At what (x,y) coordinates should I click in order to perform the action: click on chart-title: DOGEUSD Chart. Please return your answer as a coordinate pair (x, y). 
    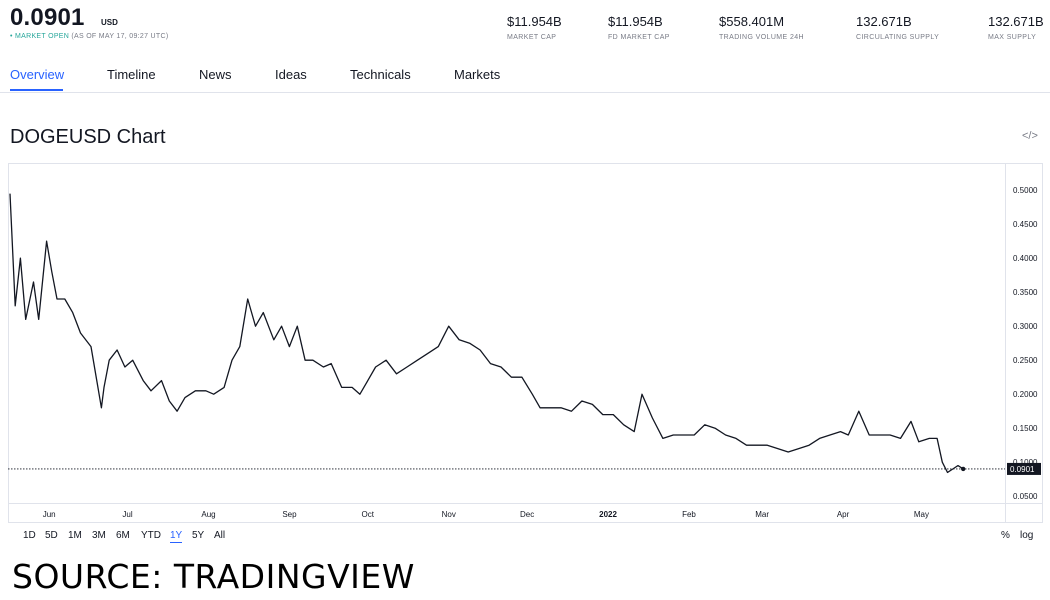
    Looking at the image, I should click on (88, 137).